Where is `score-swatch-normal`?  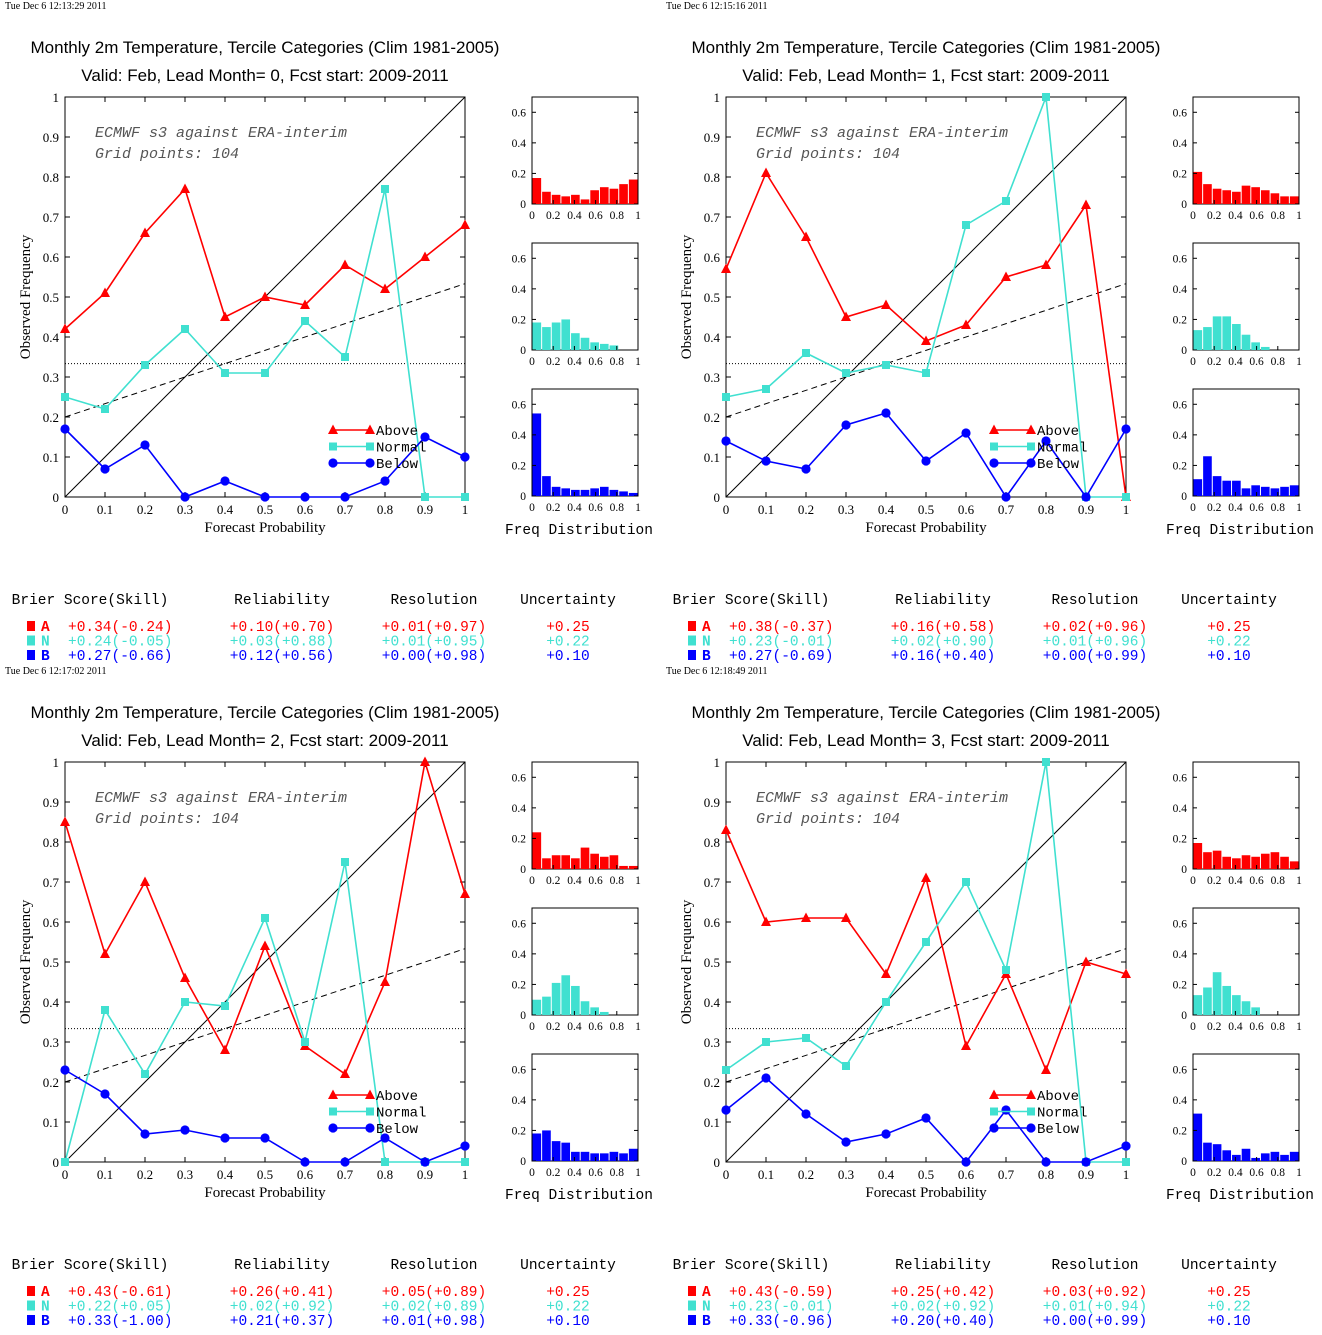
score-swatch-normal is located at coordinates (692, 1305).